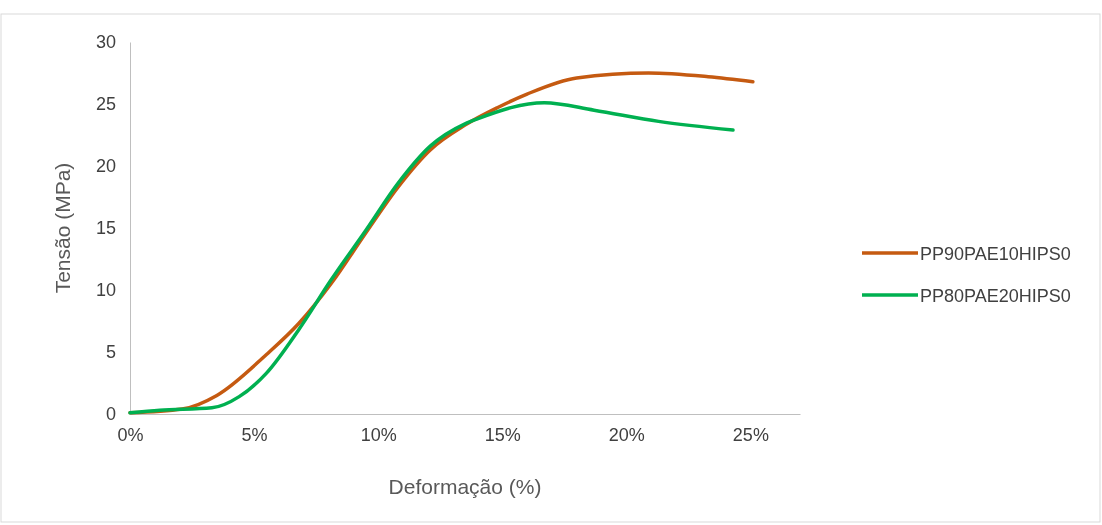 The image size is (1102, 525). Describe the element at coordinates (105, 104) in the screenshot. I see `y-tick-label: 25` at that location.